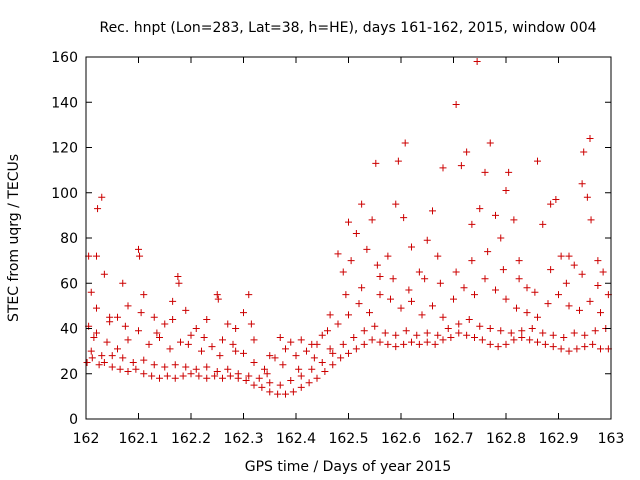  Describe the element at coordinates (348, 467) in the screenshot. I see `x-axis-label: GPS time / Days of year 2015` at that location.